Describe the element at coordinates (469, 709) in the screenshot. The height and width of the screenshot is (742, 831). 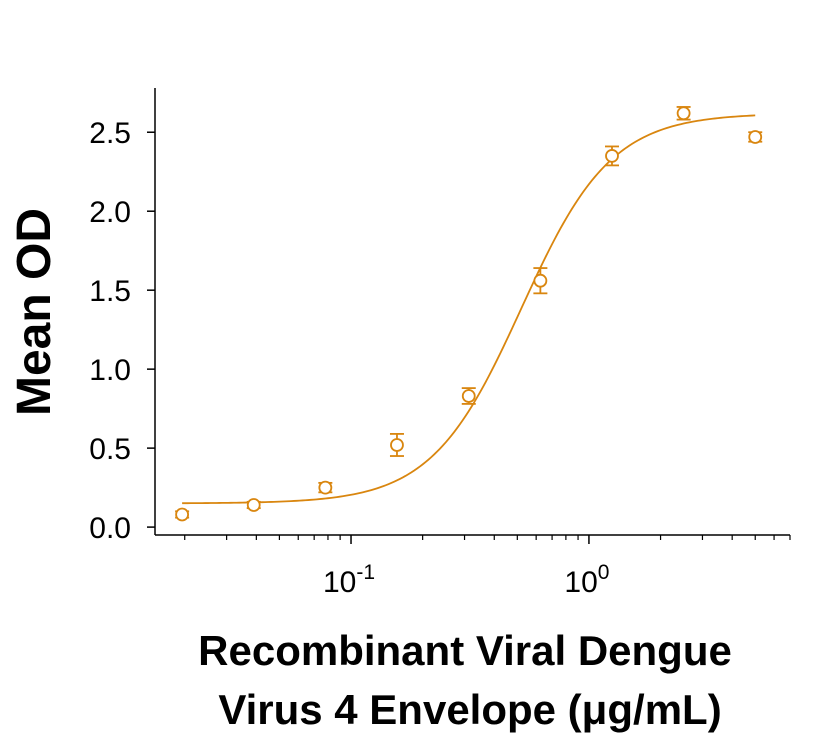
I see `x-axis-title-line-2: Virus 4 Envelope (μg/mL)` at that location.